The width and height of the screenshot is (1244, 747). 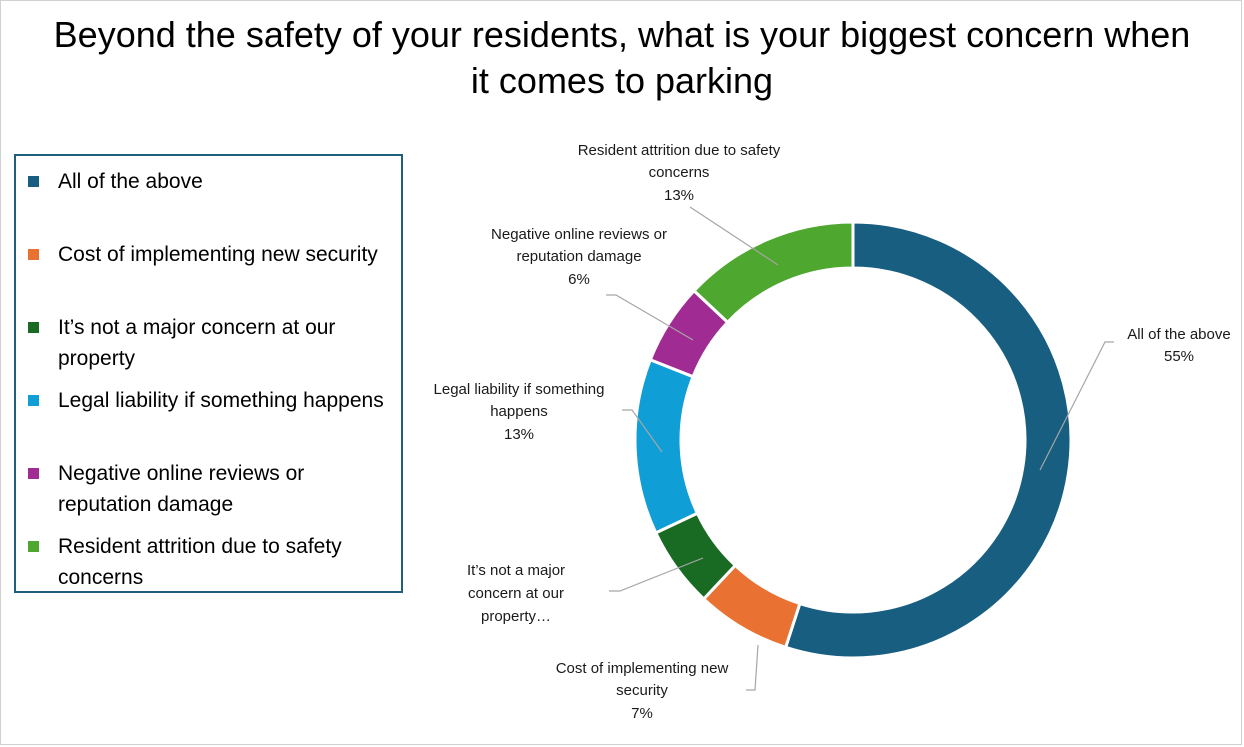 What do you see at coordinates (516, 593) in the screenshot?
I see `data-label-category: concern at our` at bounding box center [516, 593].